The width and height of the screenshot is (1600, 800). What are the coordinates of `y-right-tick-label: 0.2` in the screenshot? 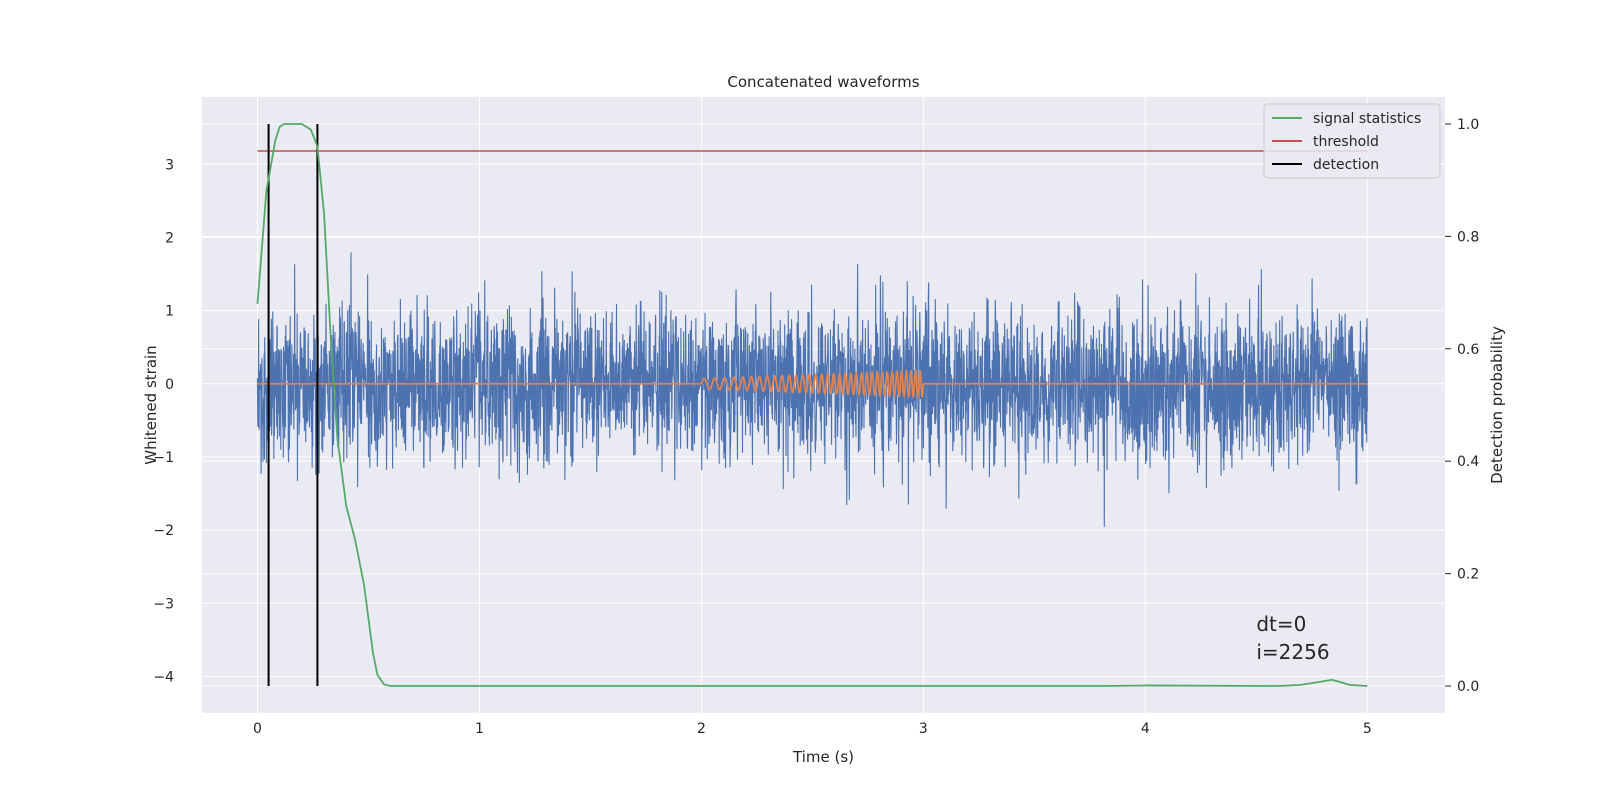 It's located at (1468, 575).